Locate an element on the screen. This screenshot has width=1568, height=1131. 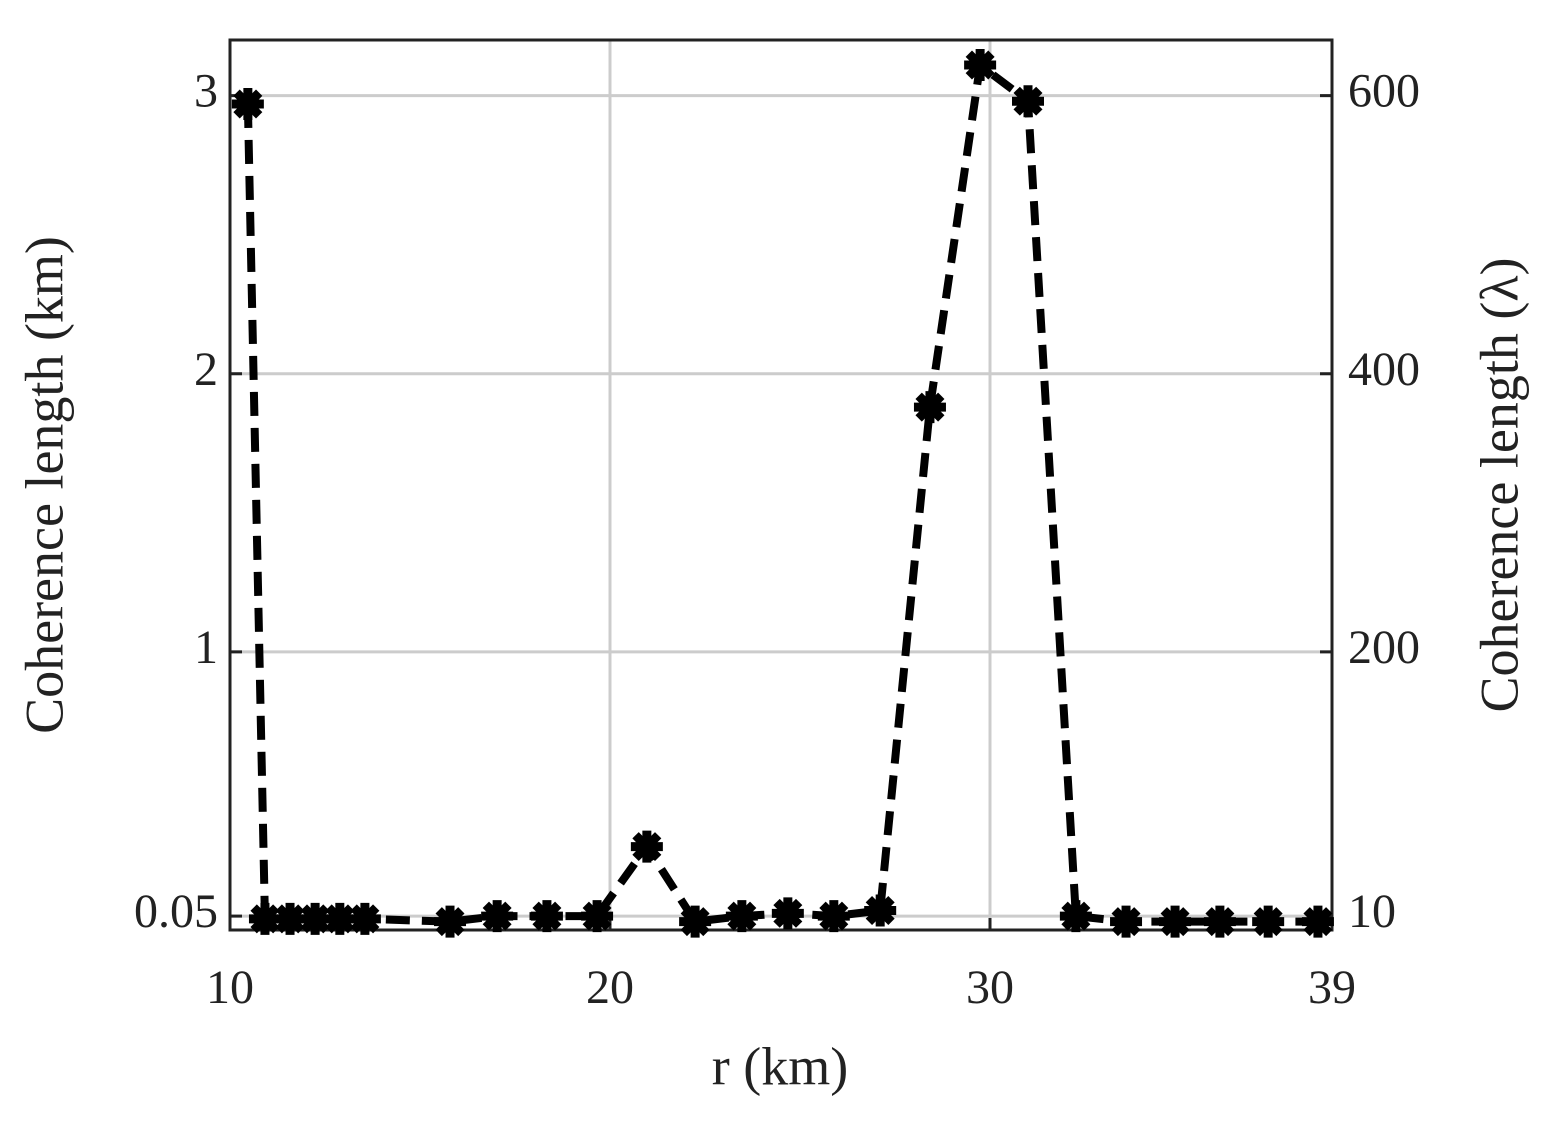
y2-tick-label: 600 is located at coordinates (1384, 91).